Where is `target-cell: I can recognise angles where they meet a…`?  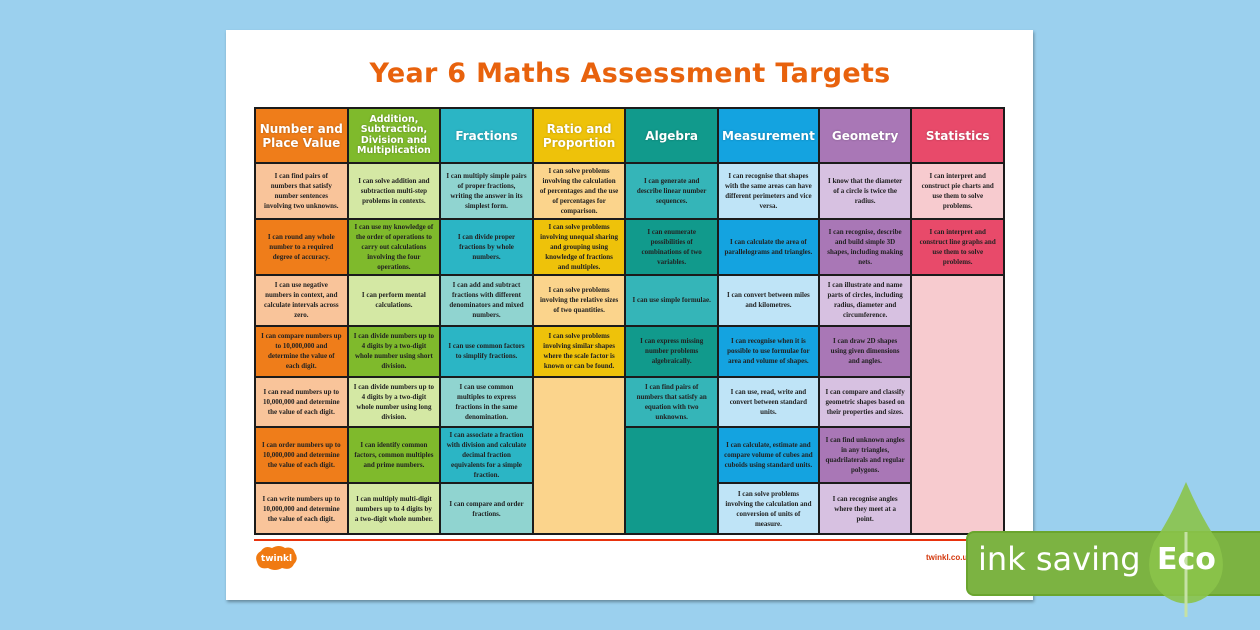
target-cell: I can recognise angles where they meet a… is located at coordinates (865, 508).